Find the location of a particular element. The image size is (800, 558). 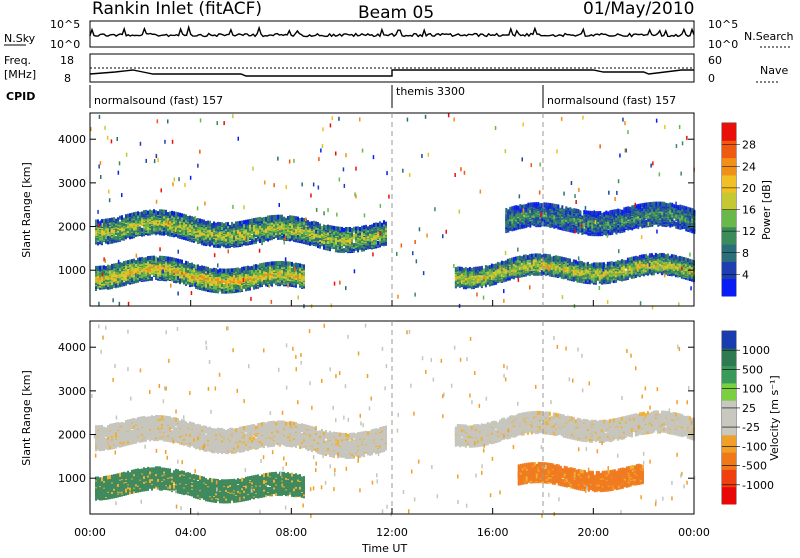

noise-right-tick-bottom: 10^0 is located at coordinates (723, 44).